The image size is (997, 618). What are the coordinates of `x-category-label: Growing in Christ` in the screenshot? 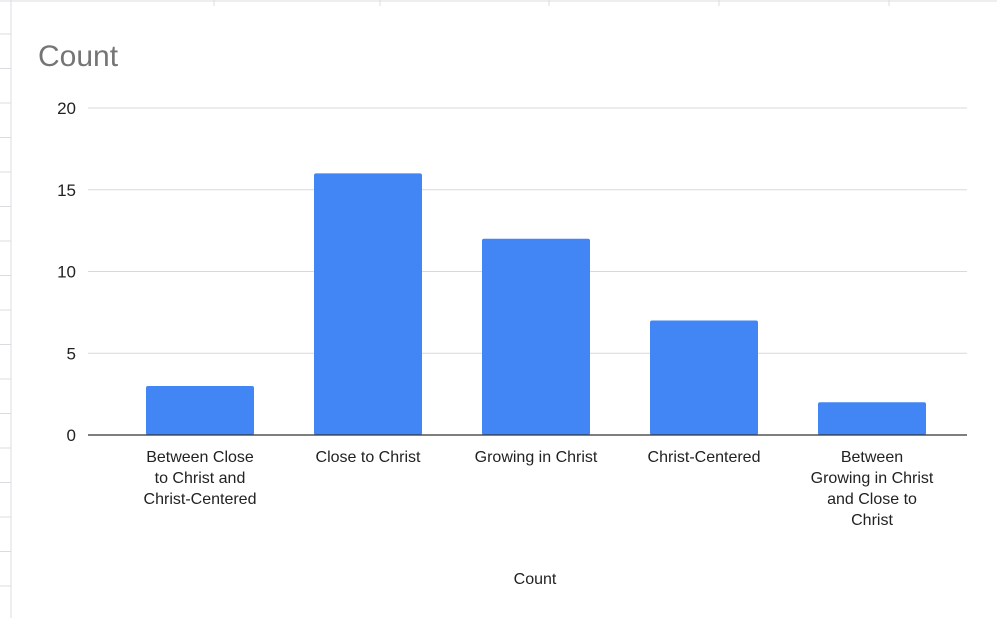 It's located at (536, 457).